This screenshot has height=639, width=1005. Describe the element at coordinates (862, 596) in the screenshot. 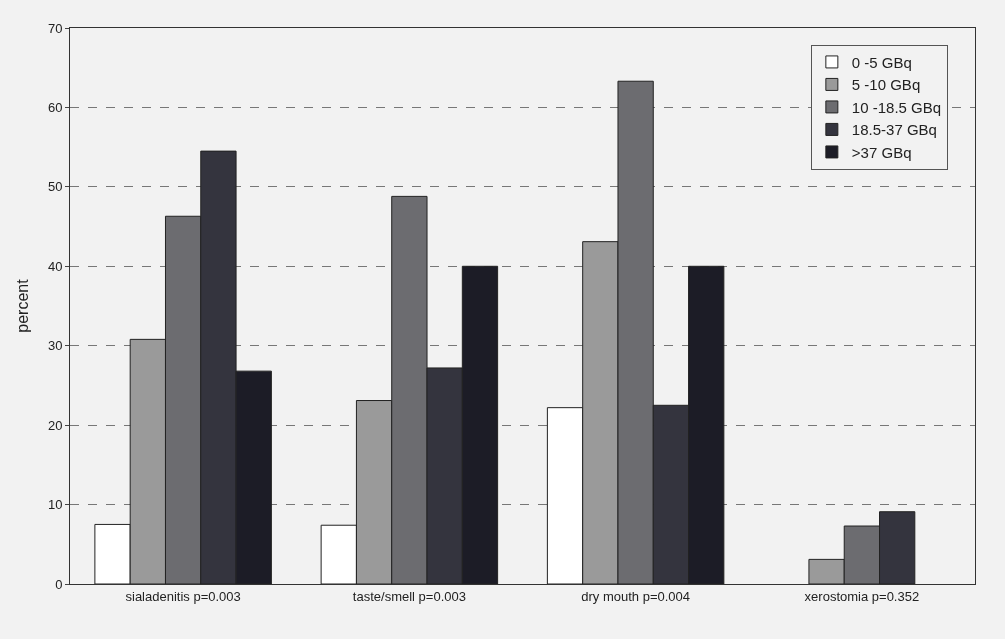

I see `x-tick-label: xerostomia p=0.352` at that location.